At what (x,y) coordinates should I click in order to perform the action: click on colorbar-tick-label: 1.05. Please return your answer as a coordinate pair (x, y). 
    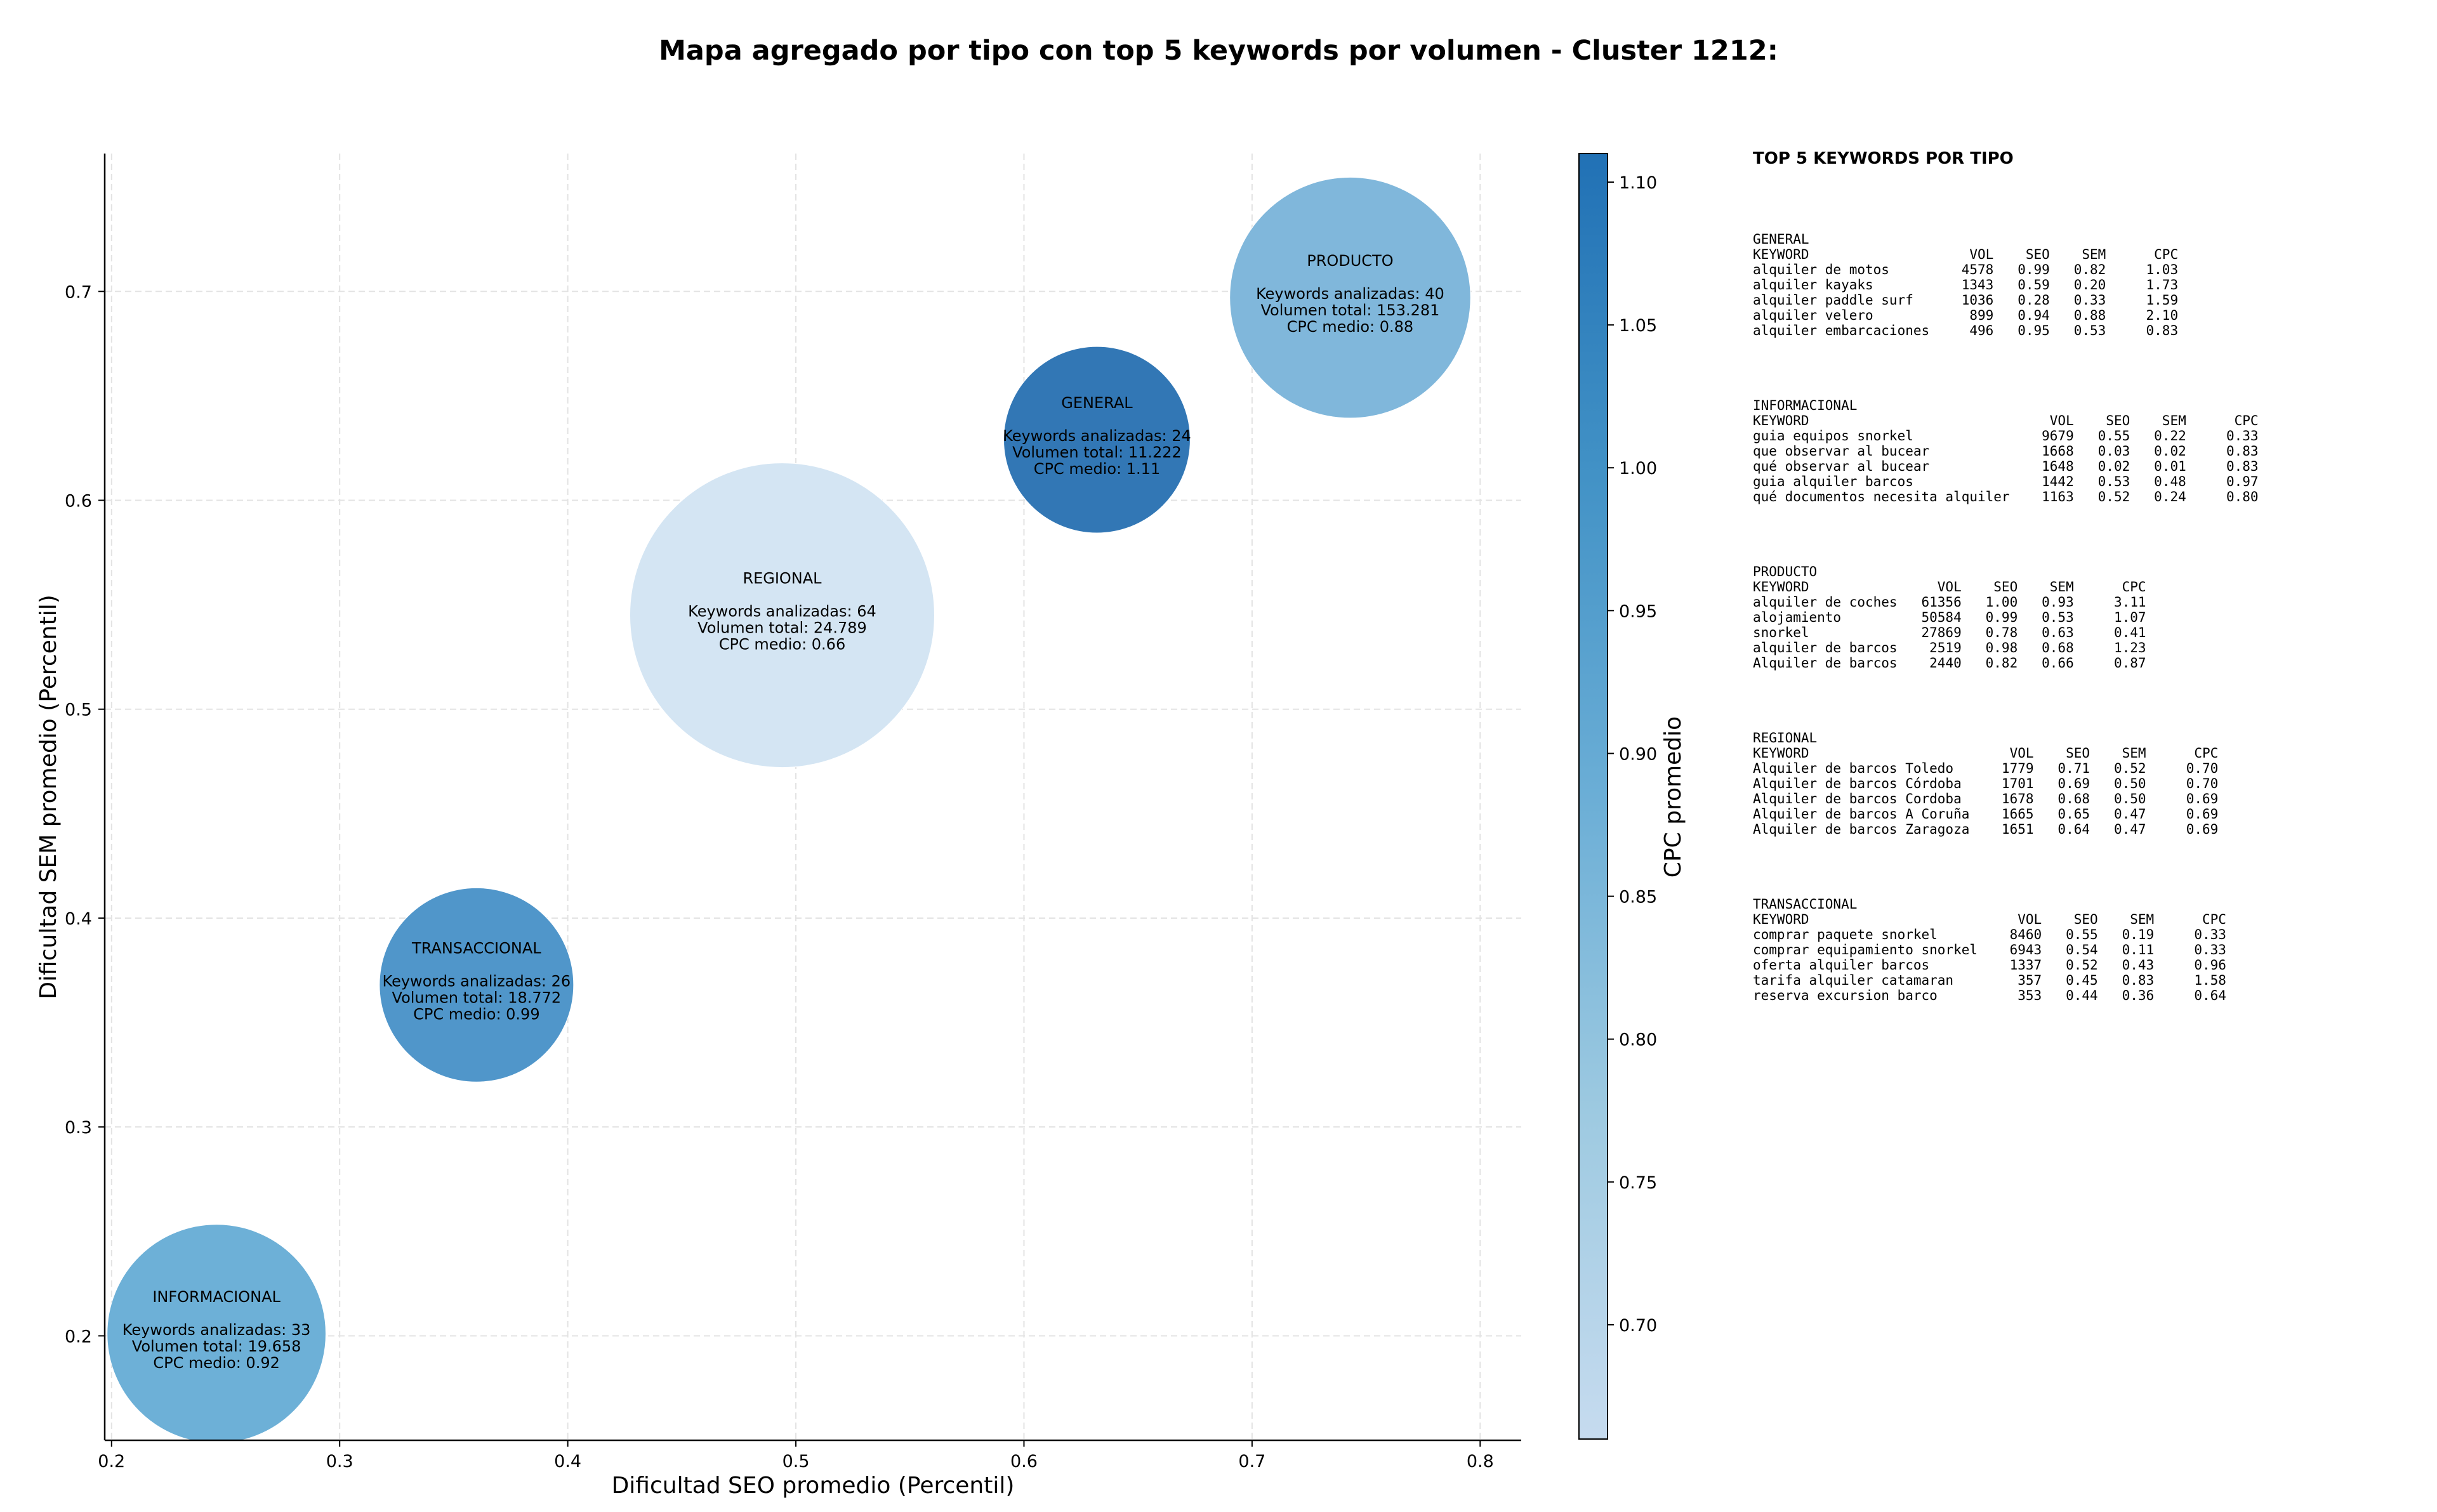
    Looking at the image, I should click on (1638, 326).